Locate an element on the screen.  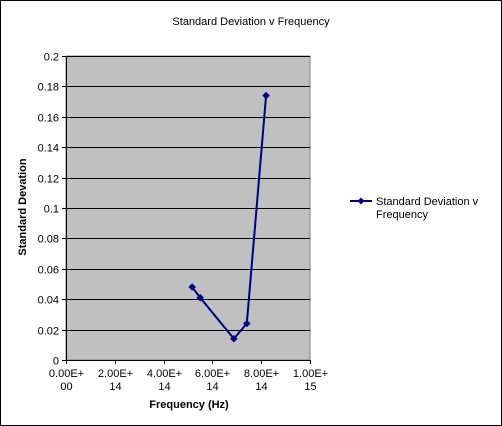
y-axis-title: Standard Devation is located at coordinates (23, 206).